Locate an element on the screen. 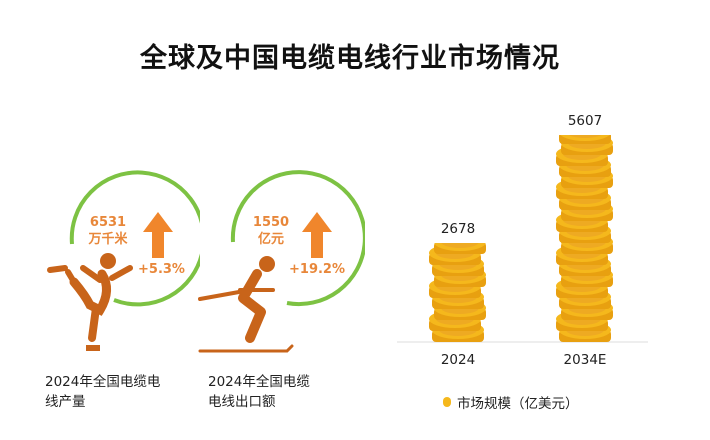  page-title: 全球及中国电缆电线行业市场情况 is located at coordinates (350, 58).